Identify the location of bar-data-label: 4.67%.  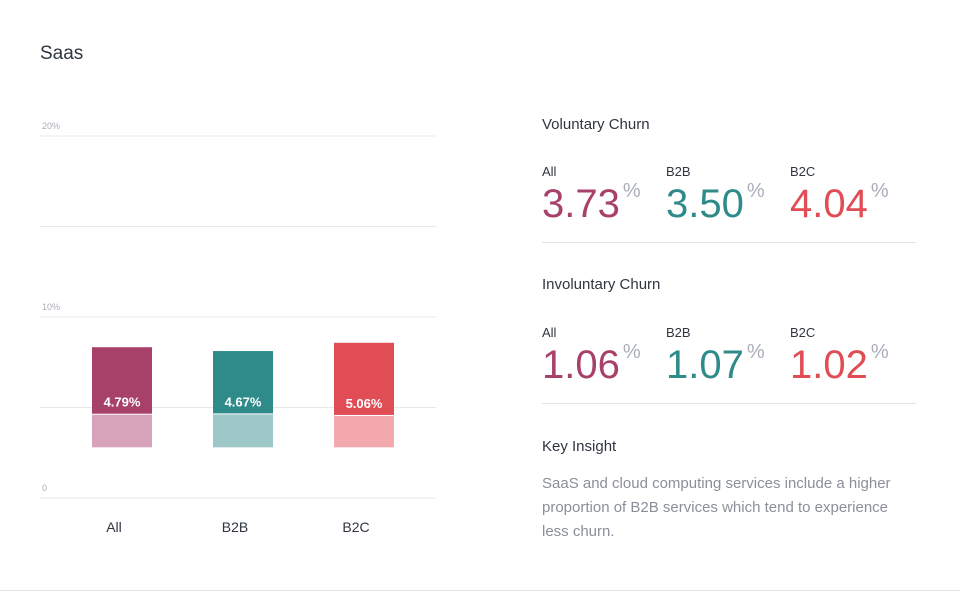
(243, 401).